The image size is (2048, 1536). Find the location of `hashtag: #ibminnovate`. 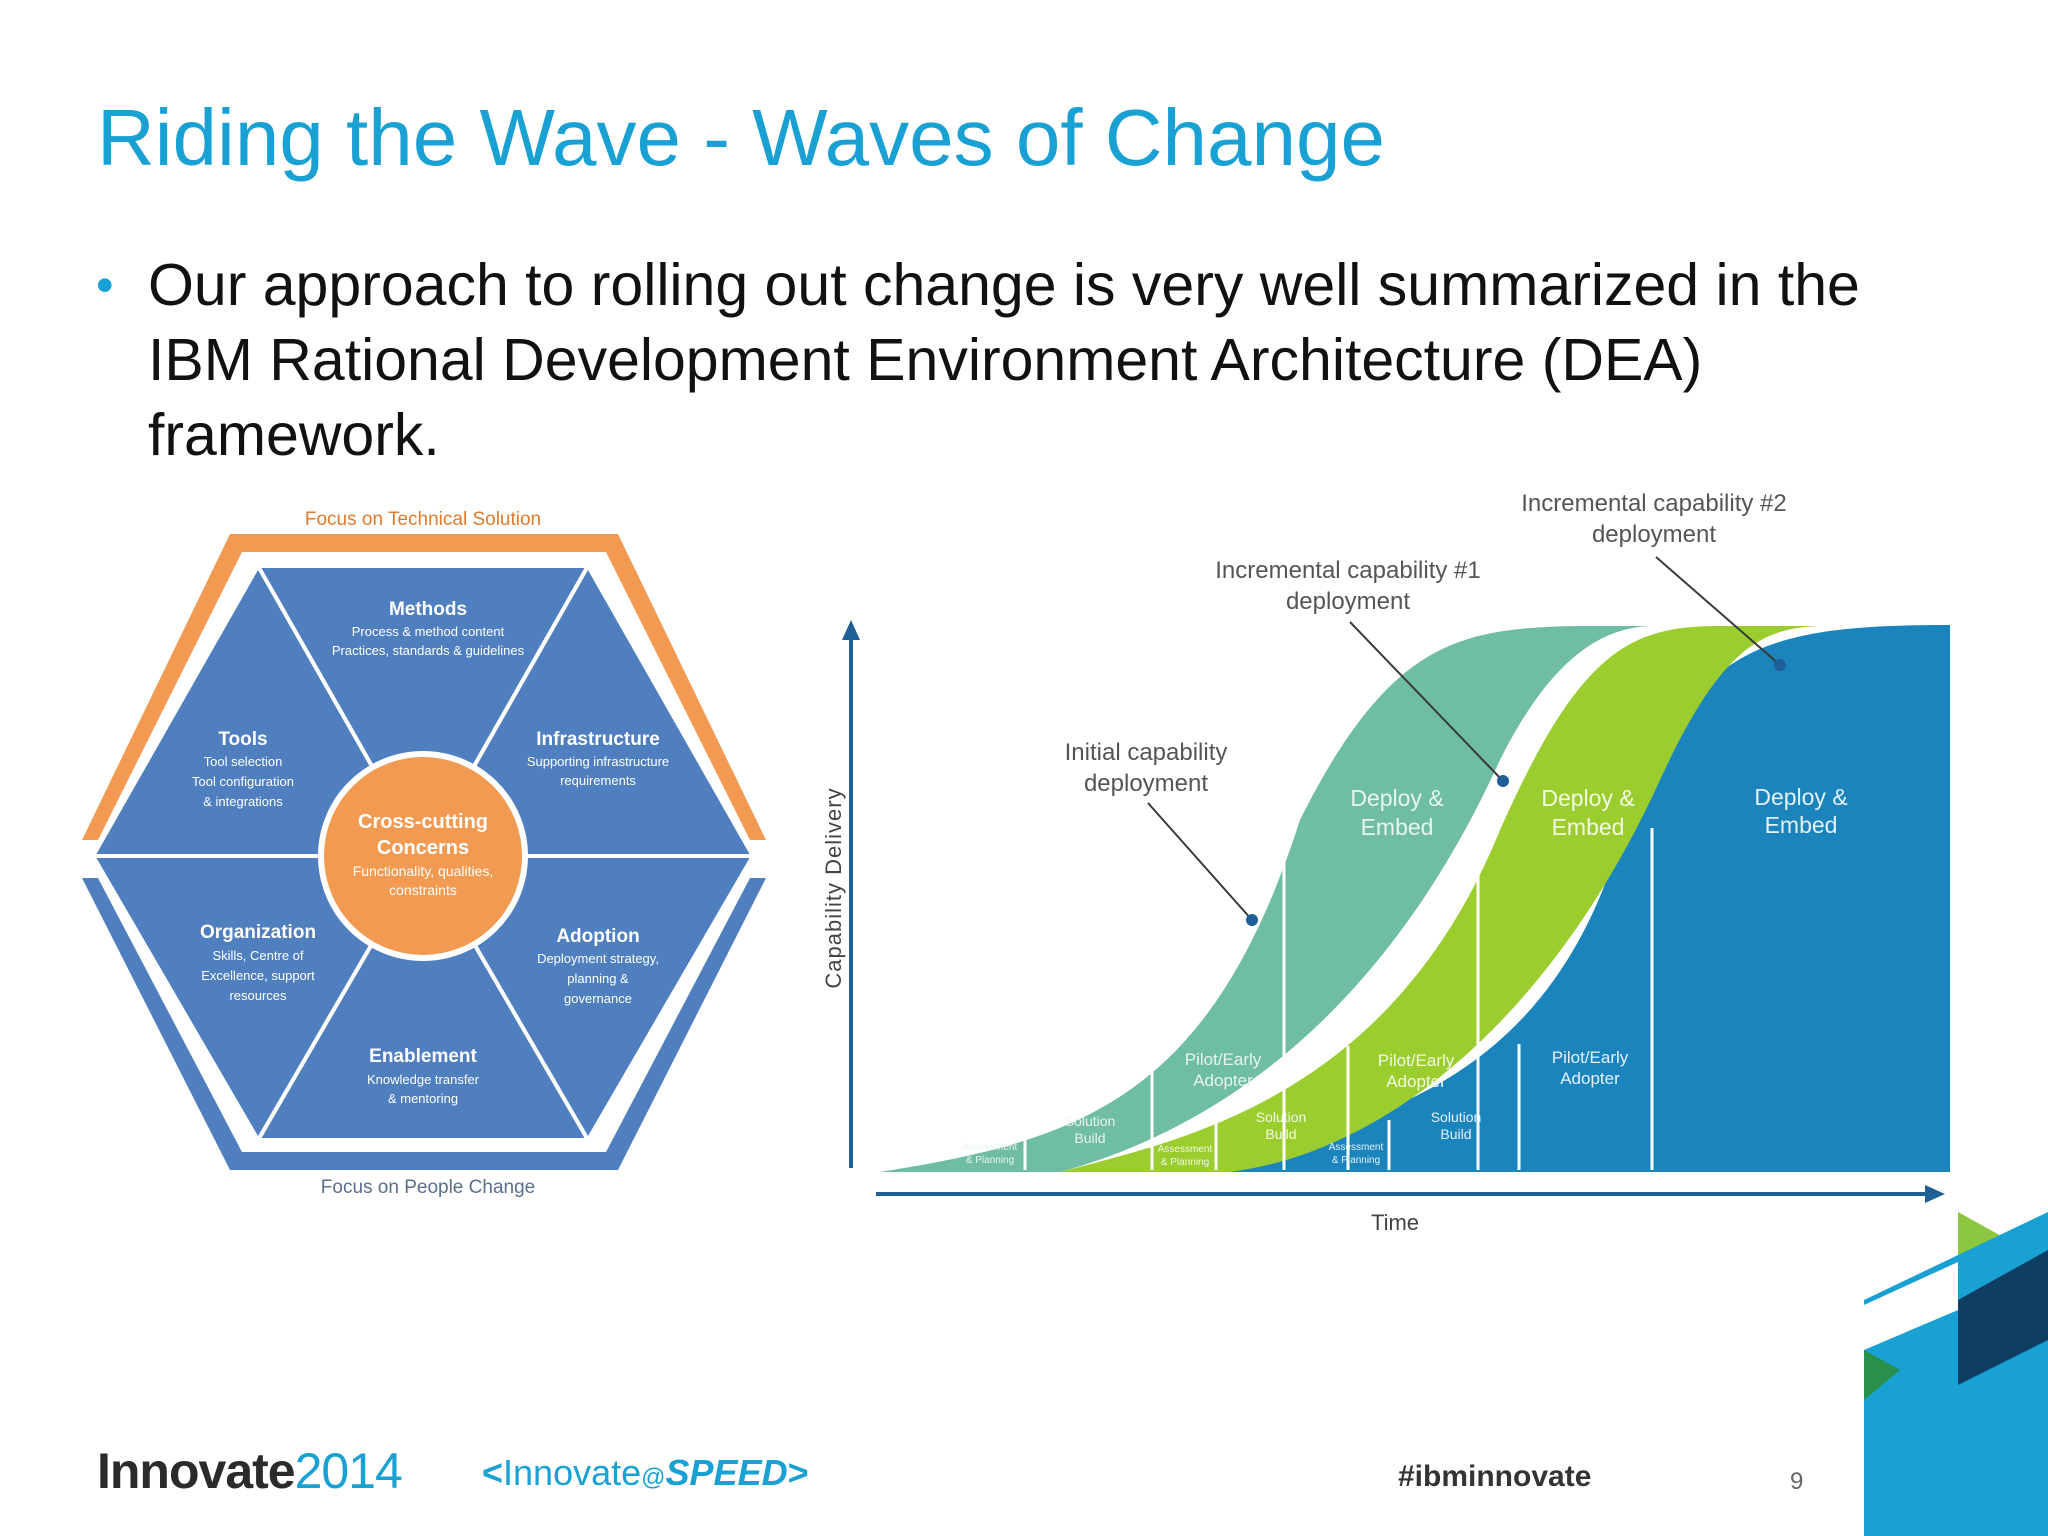

hashtag: #ibminnovate is located at coordinates (1495, 1476).